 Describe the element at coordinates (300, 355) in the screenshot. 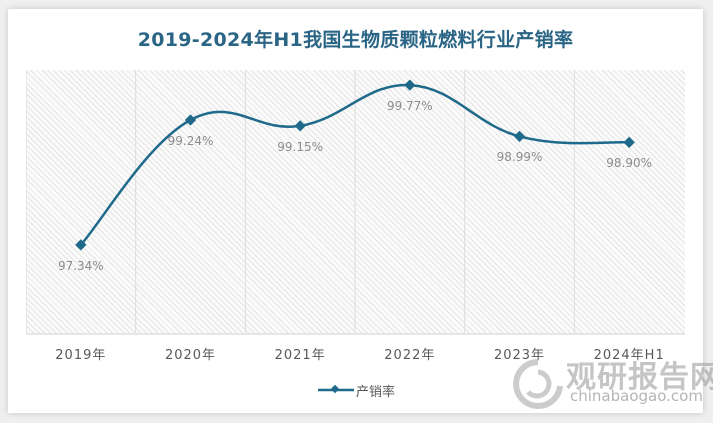

I see `x-axis-label: 2021年` at that location.